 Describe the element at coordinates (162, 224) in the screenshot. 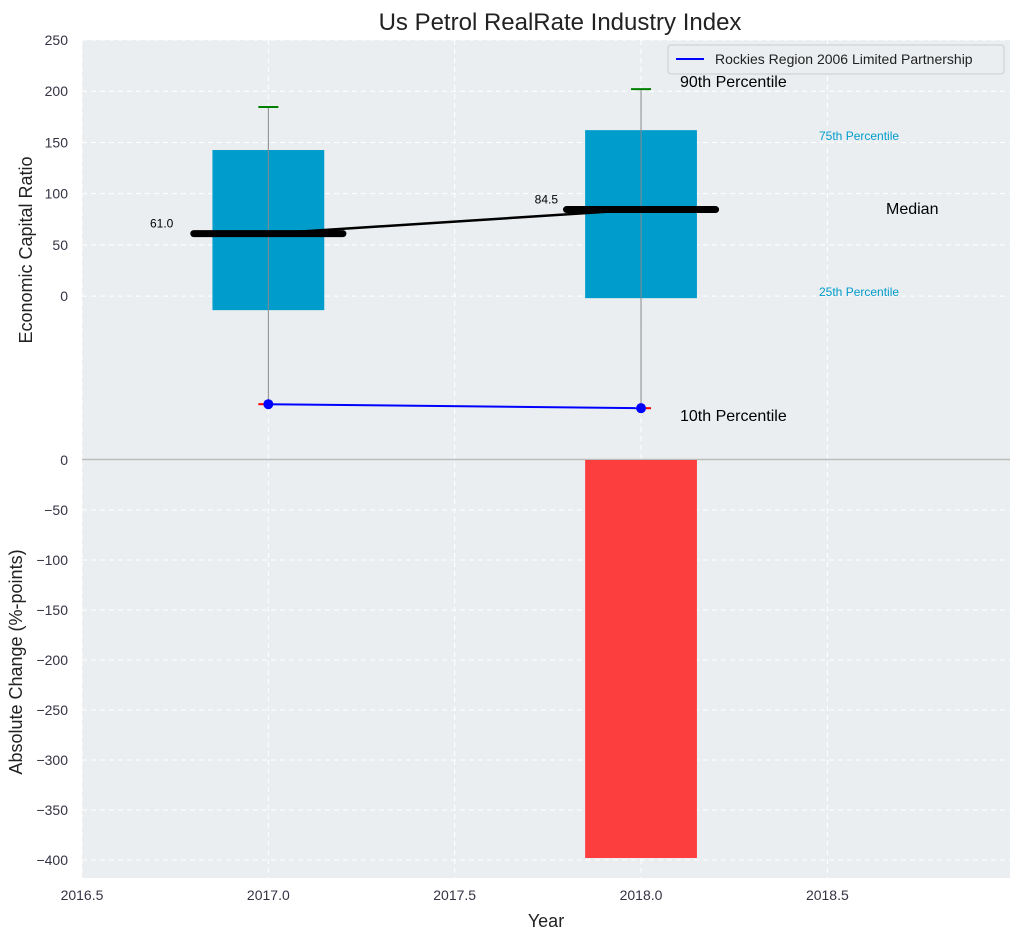

I see `median-value-label: 61.0` at that location.